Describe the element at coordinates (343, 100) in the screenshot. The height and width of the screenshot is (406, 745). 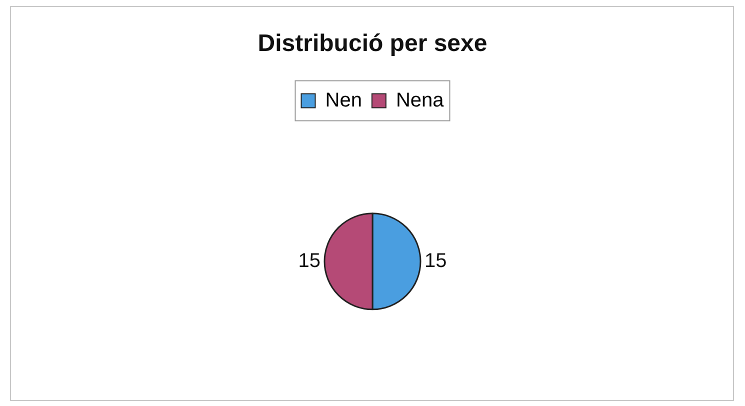
I see `legend-label: Nen` at that location.